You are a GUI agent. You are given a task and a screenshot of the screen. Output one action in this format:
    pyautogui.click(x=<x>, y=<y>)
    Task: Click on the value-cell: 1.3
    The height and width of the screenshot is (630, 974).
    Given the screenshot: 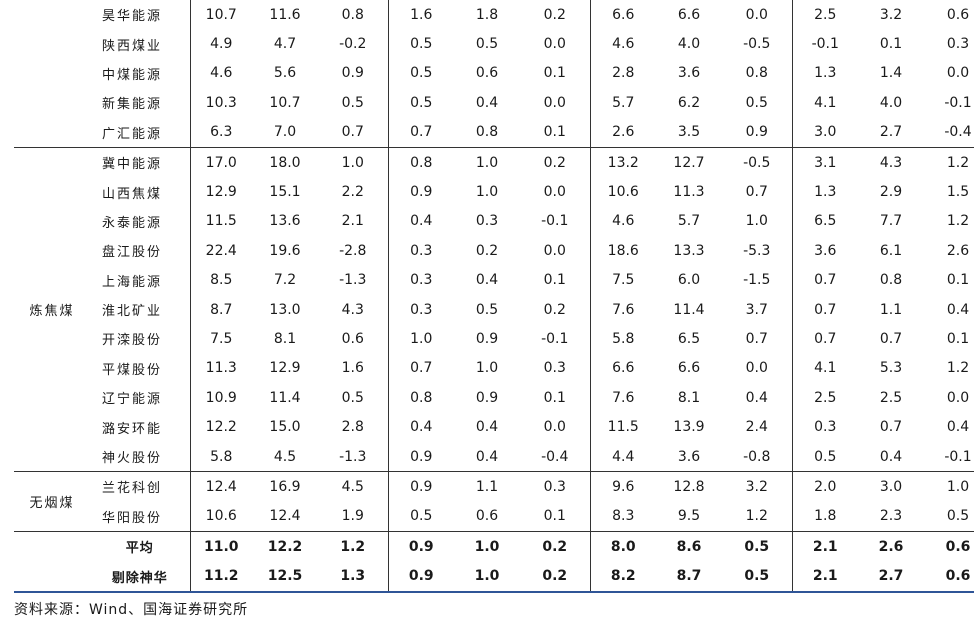 What is the action you would take?
    pyautogui.click(x=825, y=73)
    